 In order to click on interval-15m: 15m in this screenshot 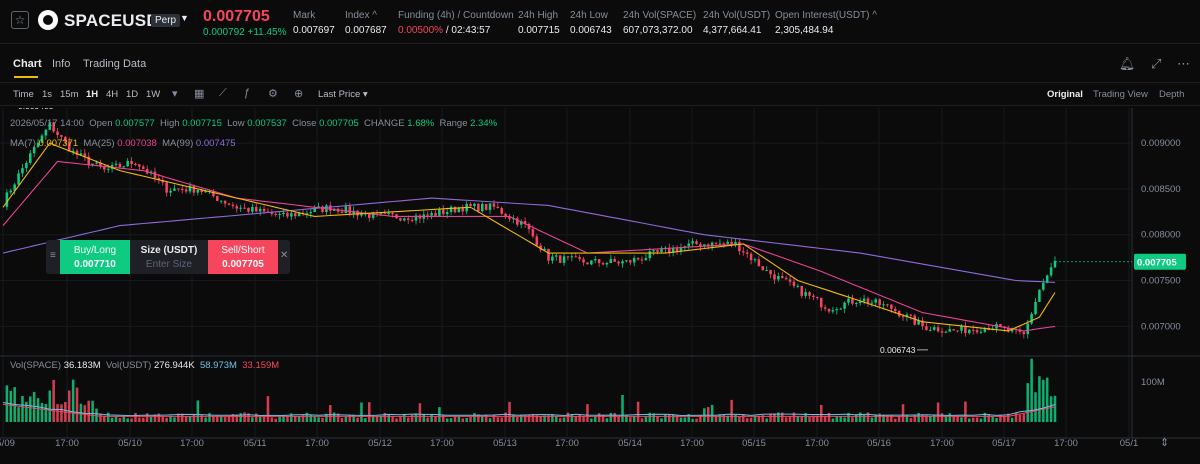, I will do `click(69, 94)`.